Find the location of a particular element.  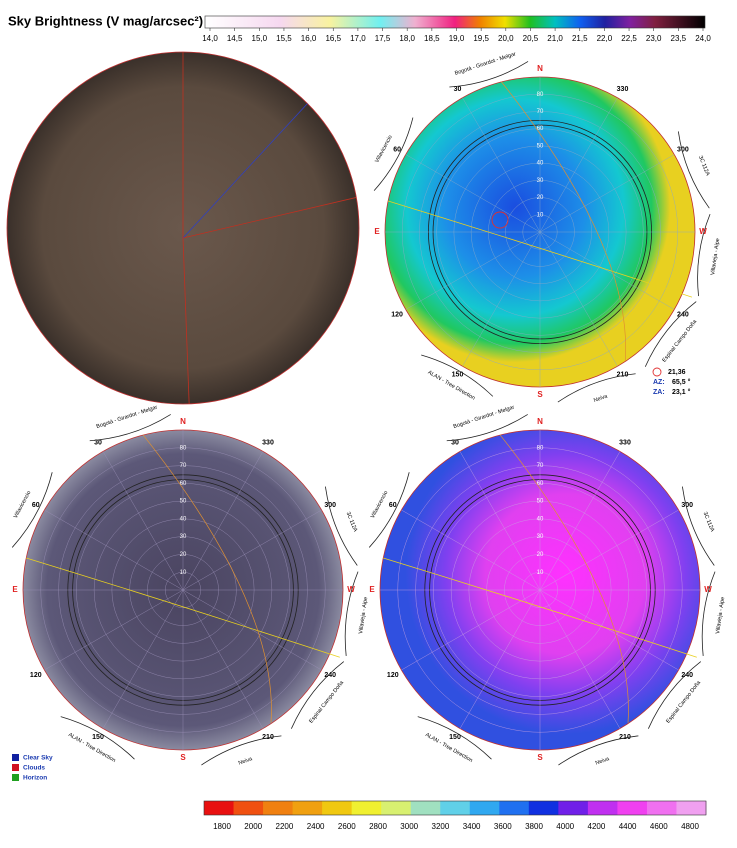

galactic-line is located at coordinates (563, 221).